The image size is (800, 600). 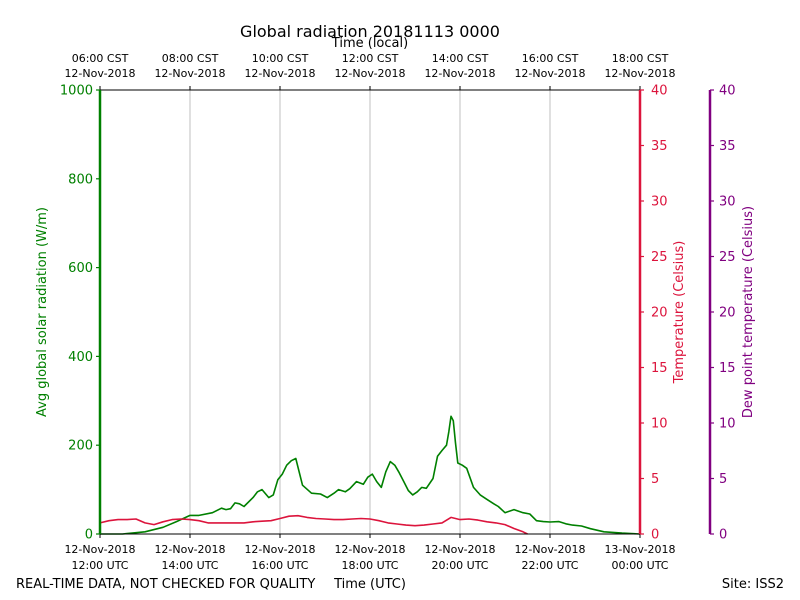 I want to click on dewpoint-tick-label: 25, so click(x=727, y=257).